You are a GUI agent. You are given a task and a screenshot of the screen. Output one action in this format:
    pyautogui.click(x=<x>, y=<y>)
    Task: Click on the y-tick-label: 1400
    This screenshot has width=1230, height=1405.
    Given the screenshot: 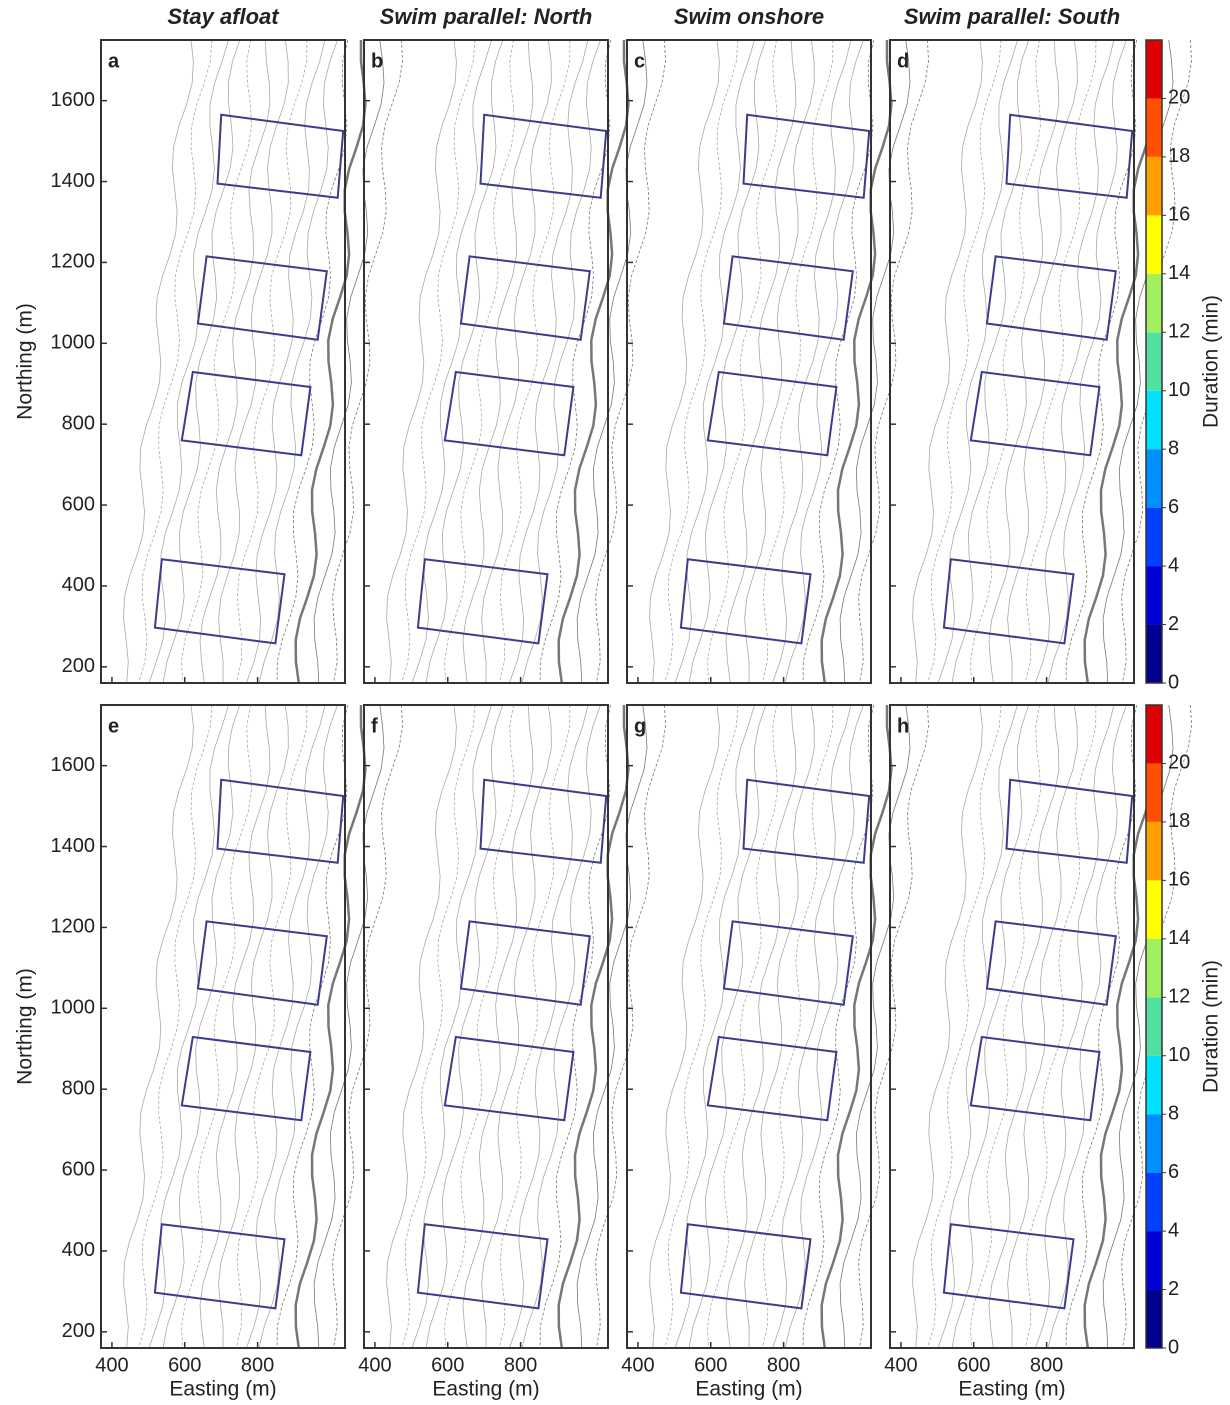 What is the action you would take?
    pyautogui.click(x=73, y=846)
    